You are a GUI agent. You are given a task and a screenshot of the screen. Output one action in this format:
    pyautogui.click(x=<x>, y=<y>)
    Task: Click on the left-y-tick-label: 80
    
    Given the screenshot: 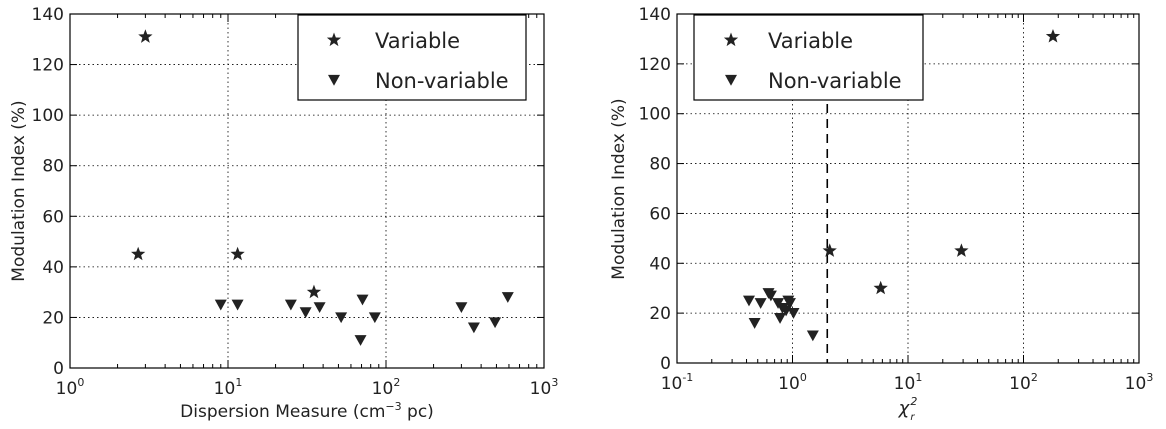 What is the action you would take?
    pyautogui.click(x=53, y=167)
    